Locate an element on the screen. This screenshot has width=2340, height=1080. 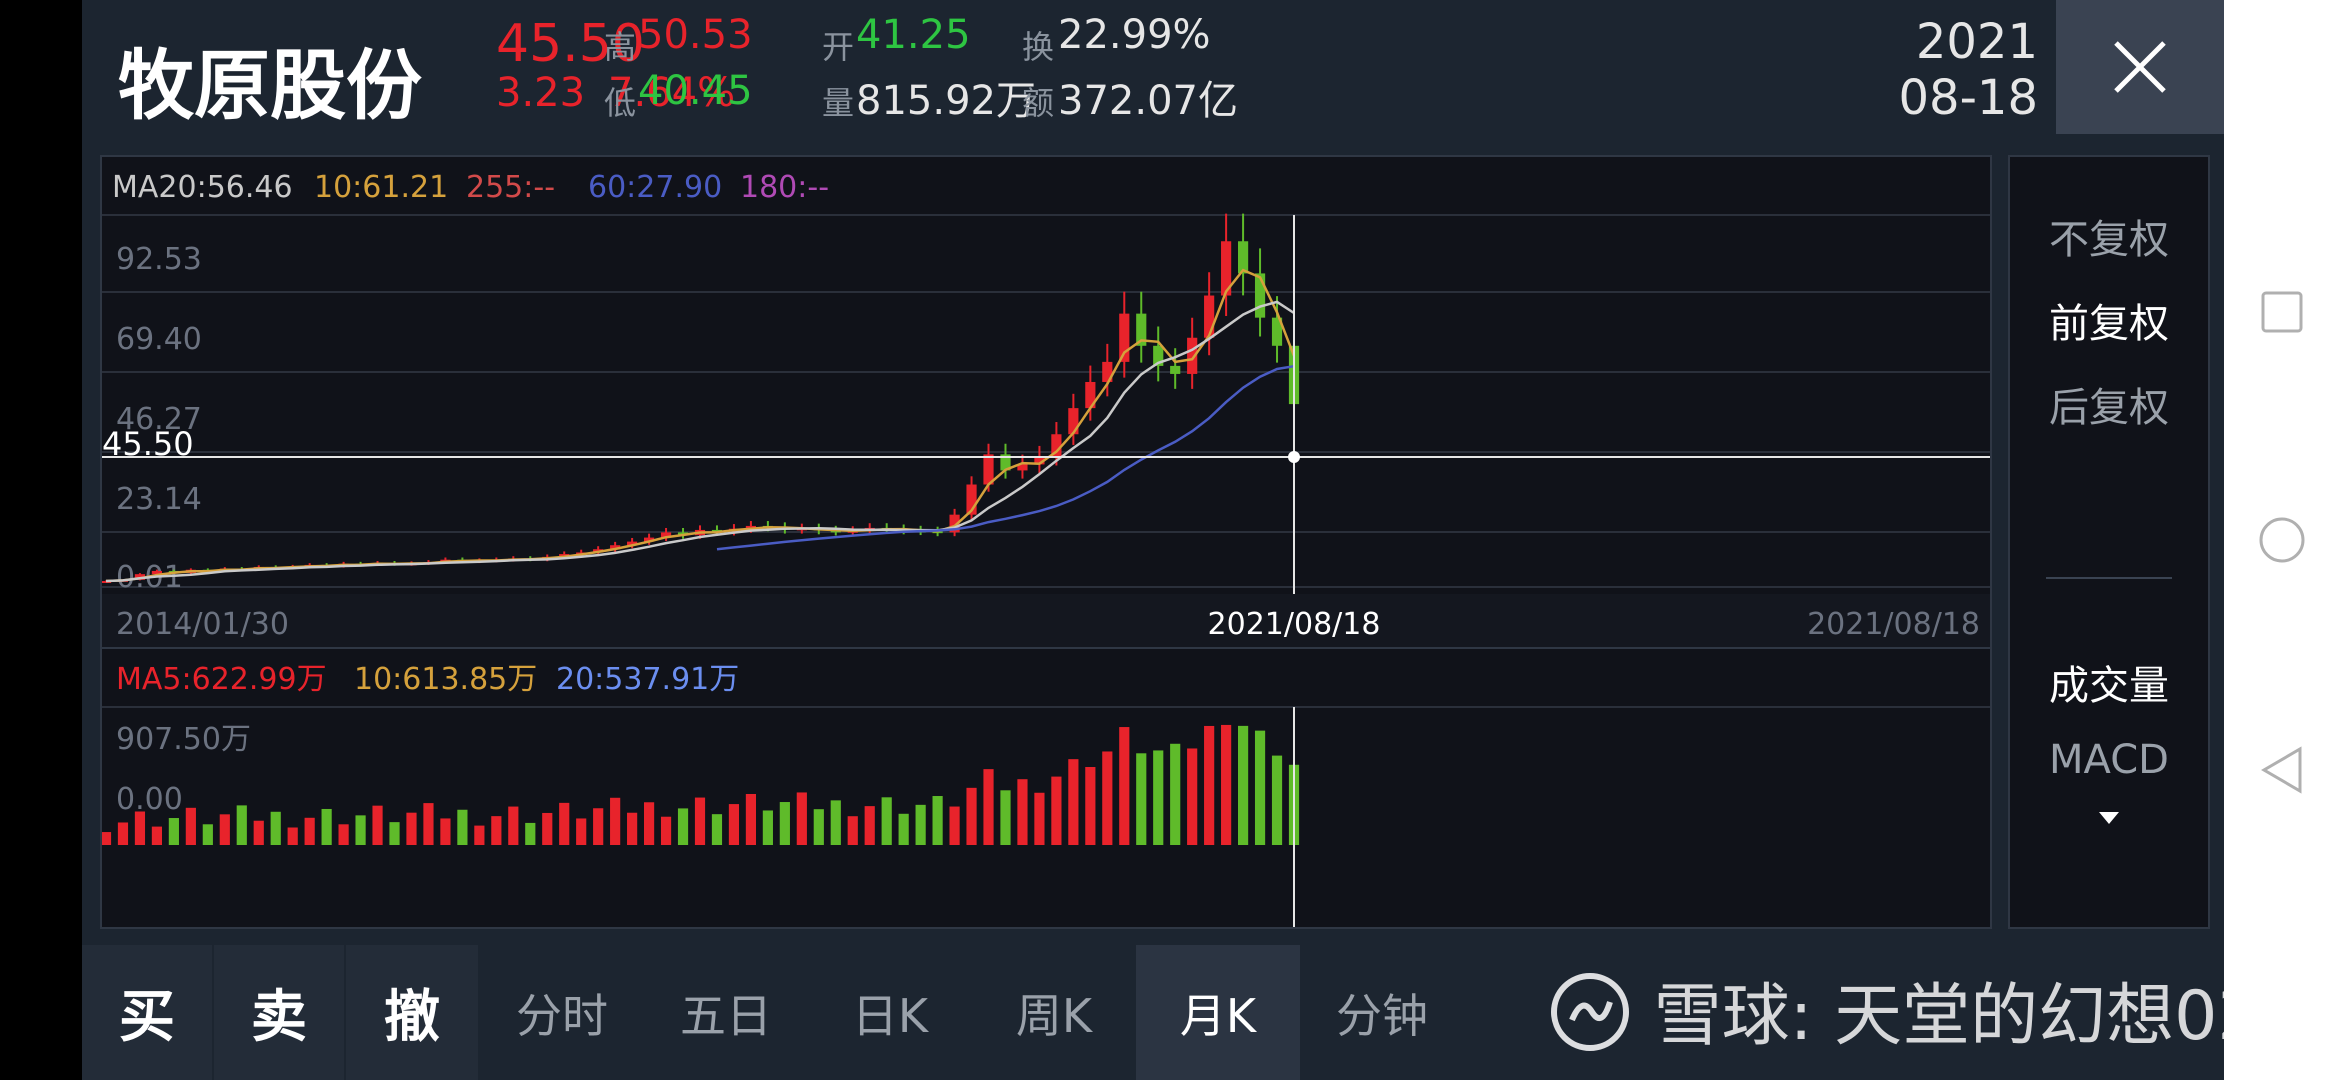
crosshair-price-label: 45.50 is located at coordinates (148, 444).